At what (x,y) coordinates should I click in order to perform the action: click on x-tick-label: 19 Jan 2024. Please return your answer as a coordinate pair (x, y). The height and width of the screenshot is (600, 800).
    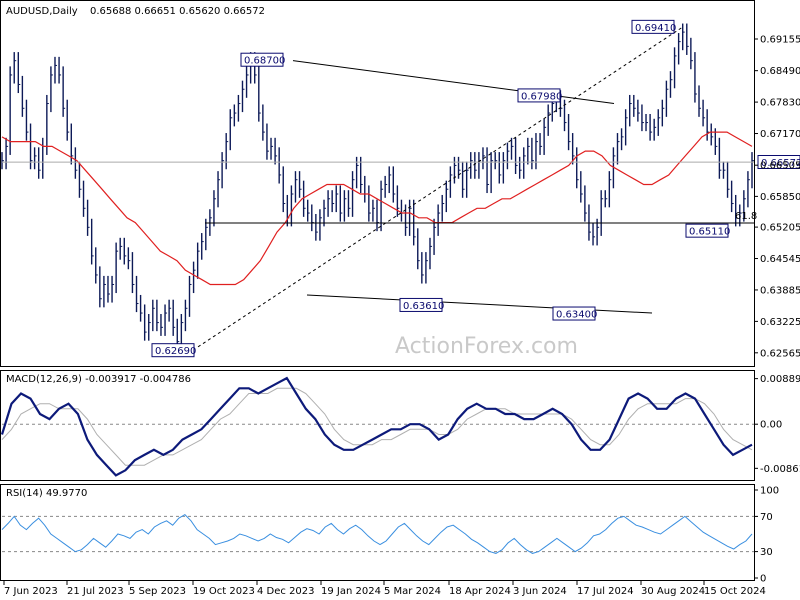
    Looking at the image, I should click on (351, 591).